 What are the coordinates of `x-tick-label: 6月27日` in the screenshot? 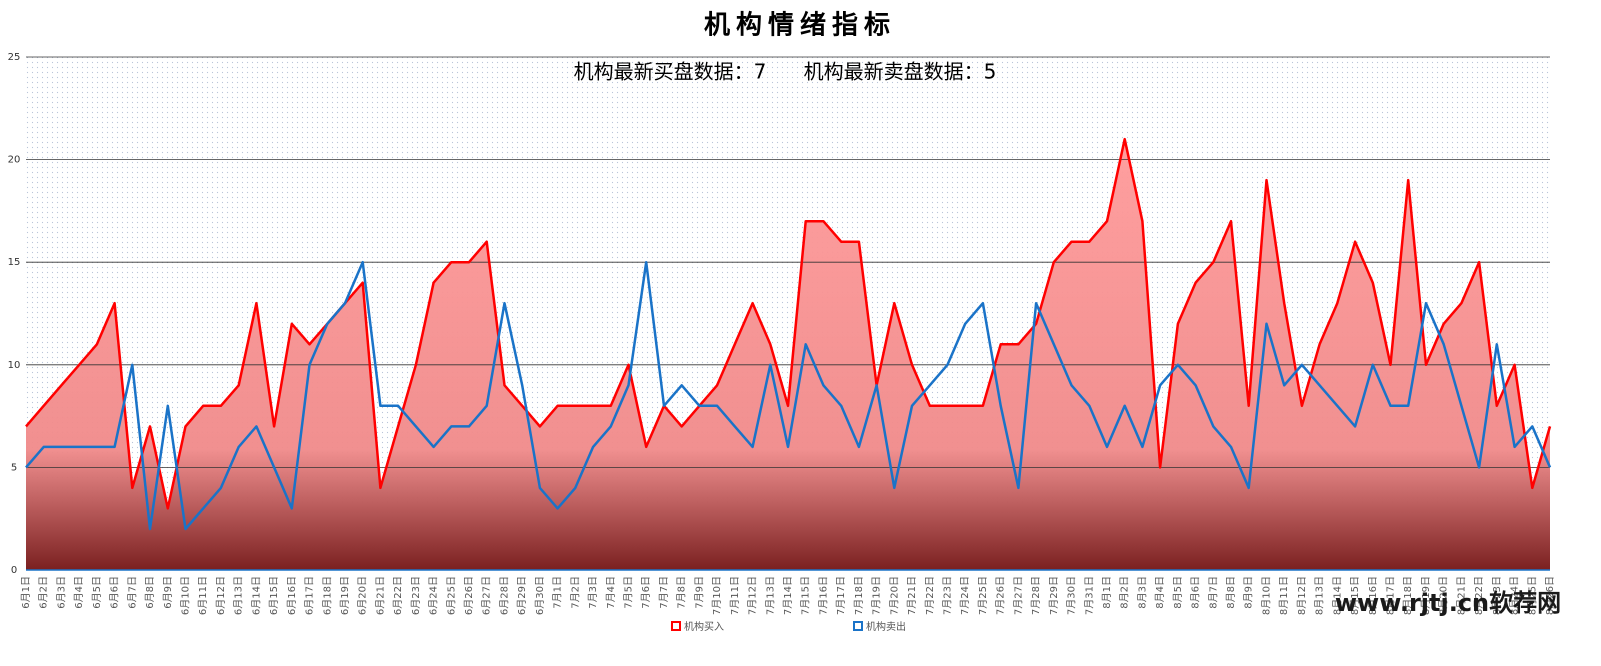 It's located at (487, 595).